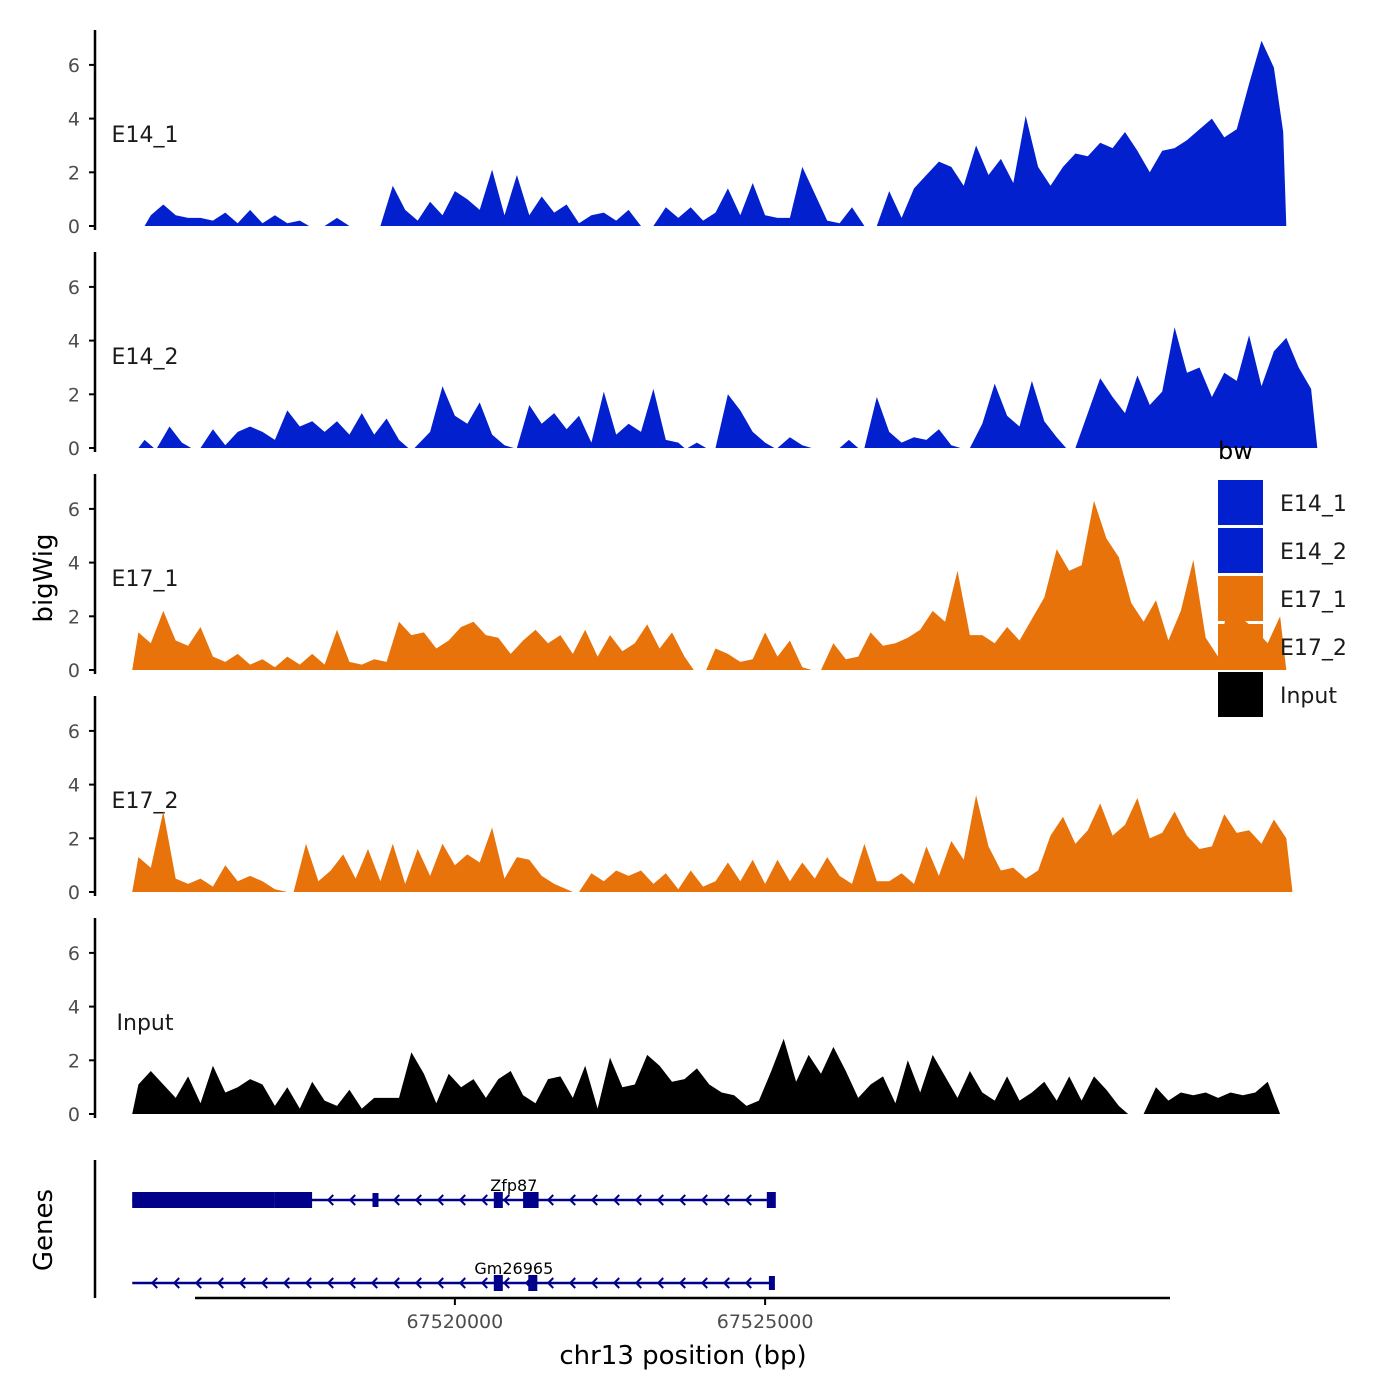 This screenshot has height=1400, width=1400. Describe the element at coordinates (682, 1314) in the screenshot. I see `x-axis: 67520000 67525000` at that location.